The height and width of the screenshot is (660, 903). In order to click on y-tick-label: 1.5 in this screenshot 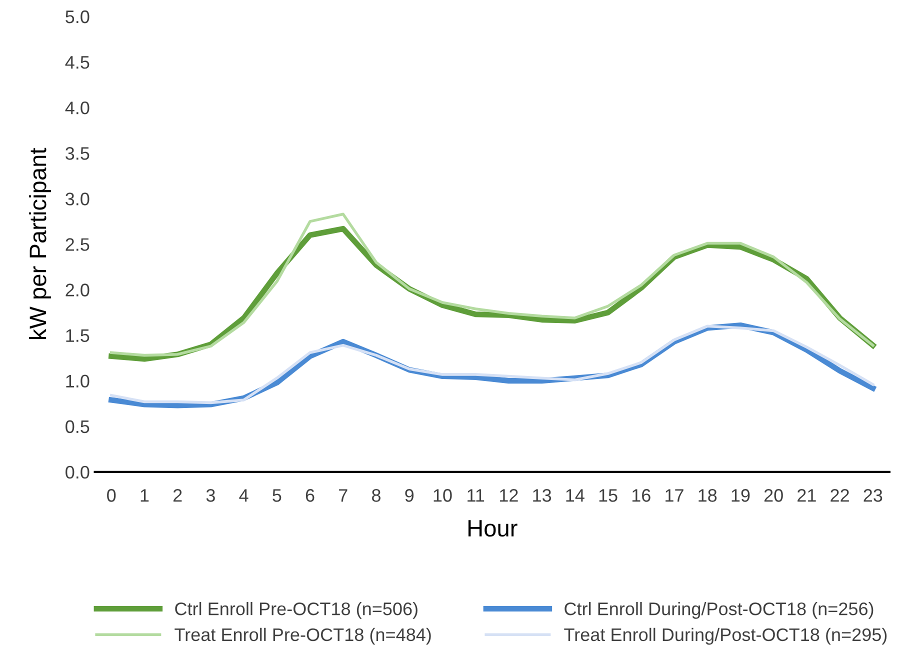, I will do `click(78, 335)`.